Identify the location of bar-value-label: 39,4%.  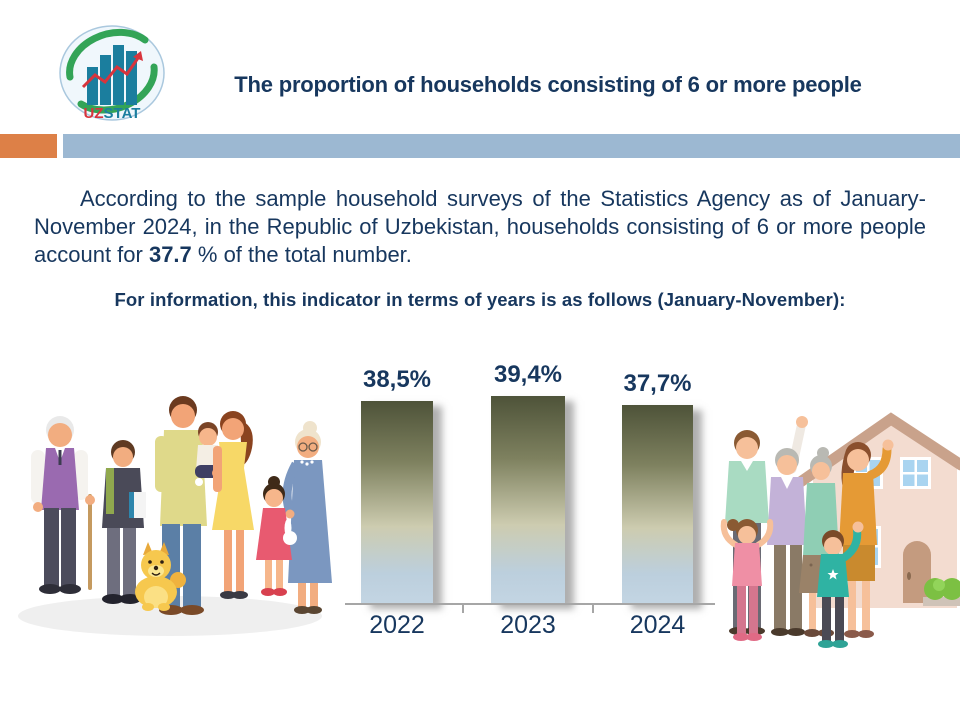
(528, 374).